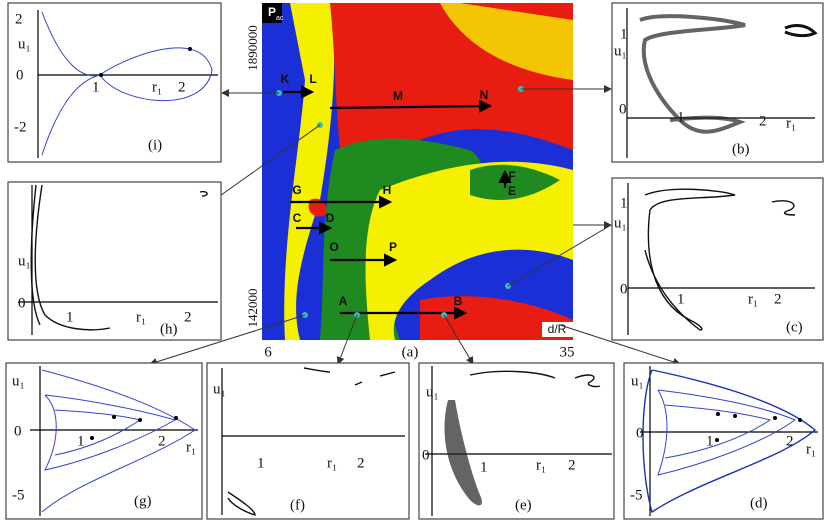  I want to click on map-label: P, so click(272, 12).